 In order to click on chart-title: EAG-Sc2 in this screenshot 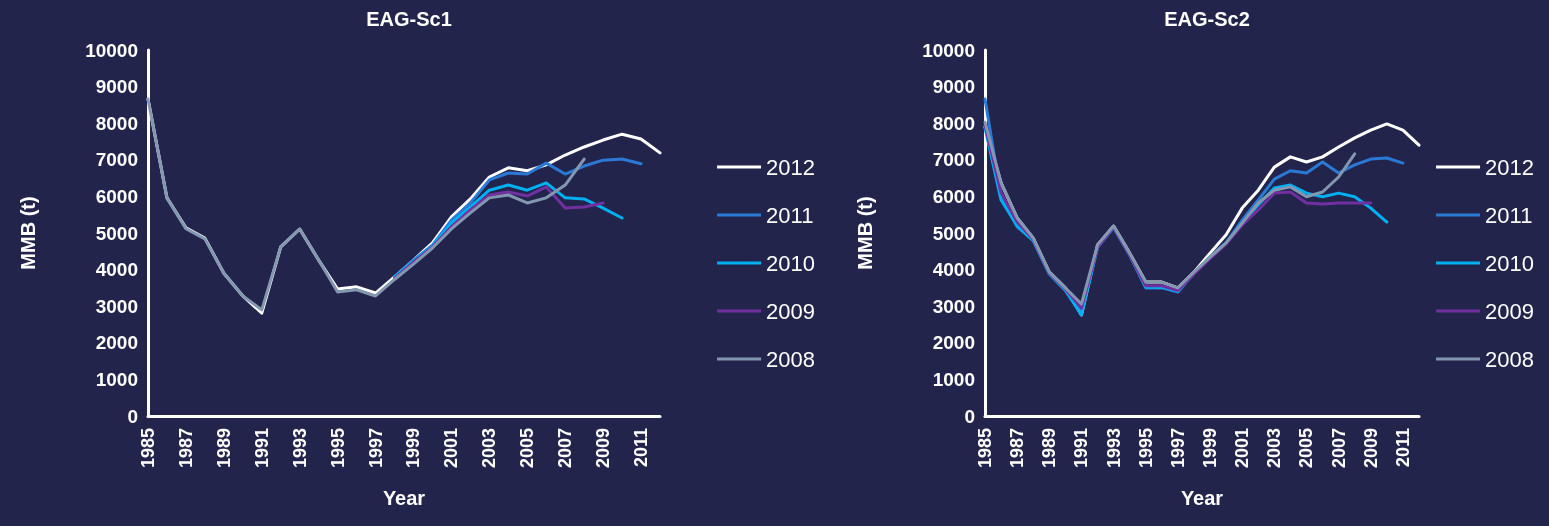, I will do `click(1207, 19)`.